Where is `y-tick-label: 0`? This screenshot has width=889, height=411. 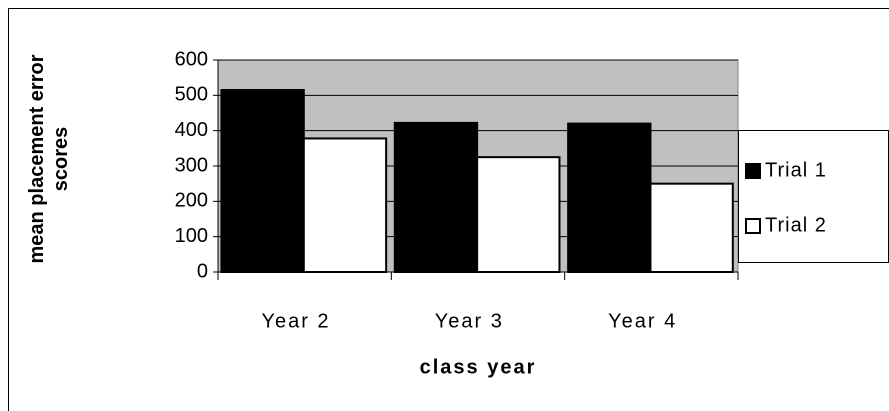
y-tick-label: 0 is located at coordinates (202, 271).